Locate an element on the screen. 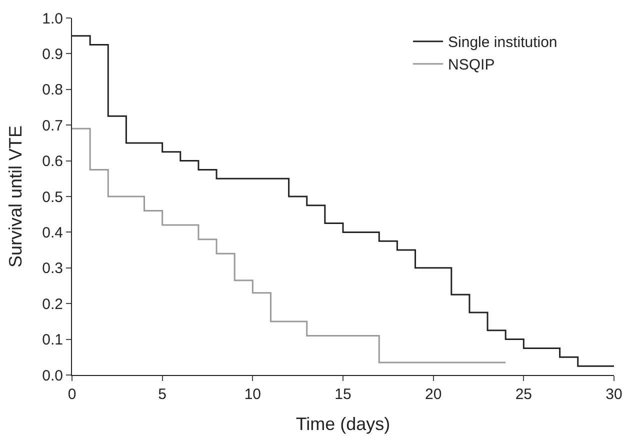  y-tick-label: 0.3 is located at coordinates (52, 269).